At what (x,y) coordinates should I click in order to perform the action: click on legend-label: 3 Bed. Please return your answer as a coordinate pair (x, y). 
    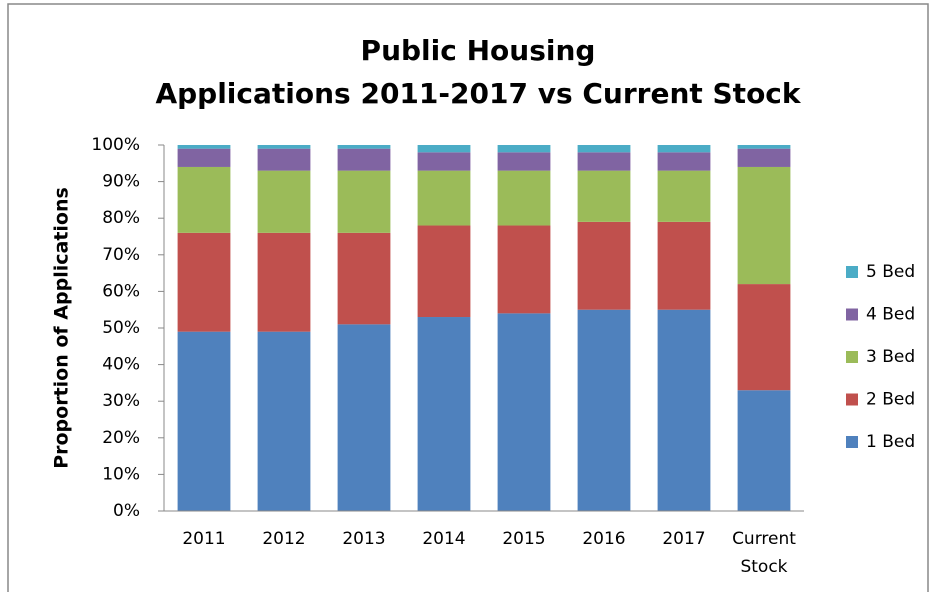
    Looking at the image, I should click on (890, 357).